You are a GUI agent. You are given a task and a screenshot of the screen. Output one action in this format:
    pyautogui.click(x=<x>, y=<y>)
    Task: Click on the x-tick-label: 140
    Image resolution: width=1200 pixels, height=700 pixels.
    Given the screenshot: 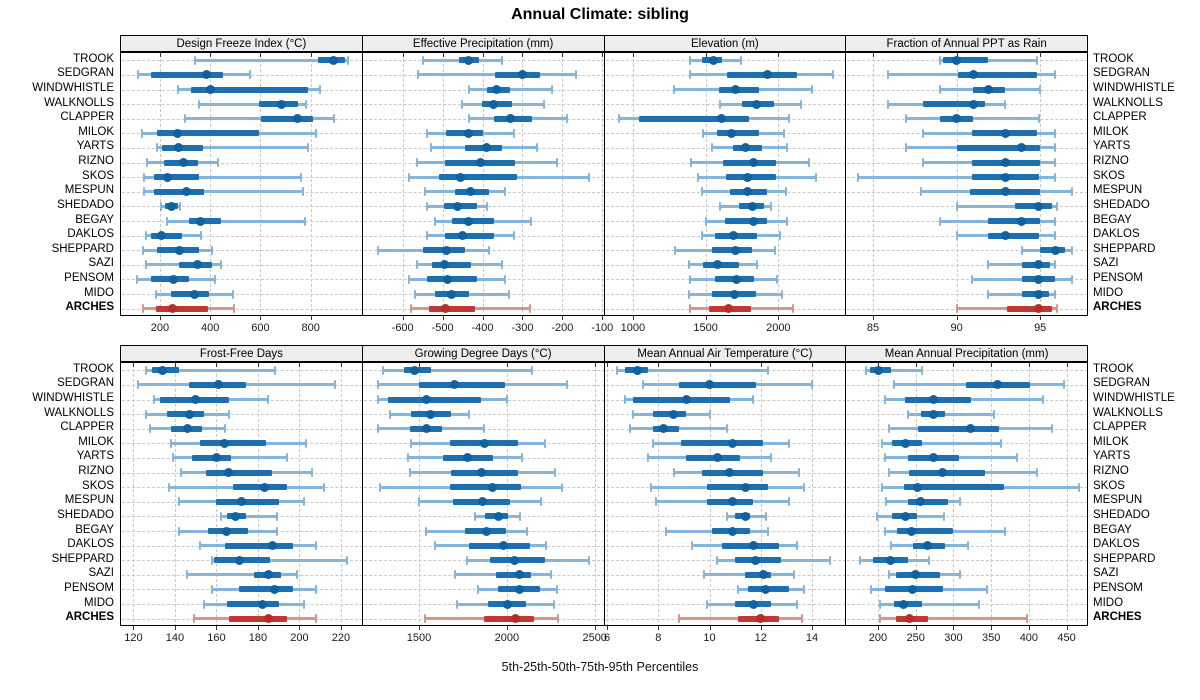 What is the action you would take?
    pyautogui.click(x=175, y=638)
    